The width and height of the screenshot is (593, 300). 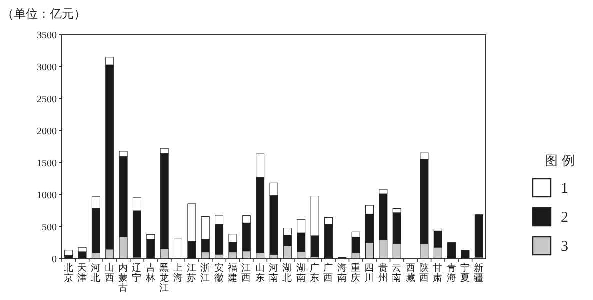 What do you see at coordinates (205, 273) in the screenshot?
I see `x-tick-label: 浙江` at bounding box center [205, 273].